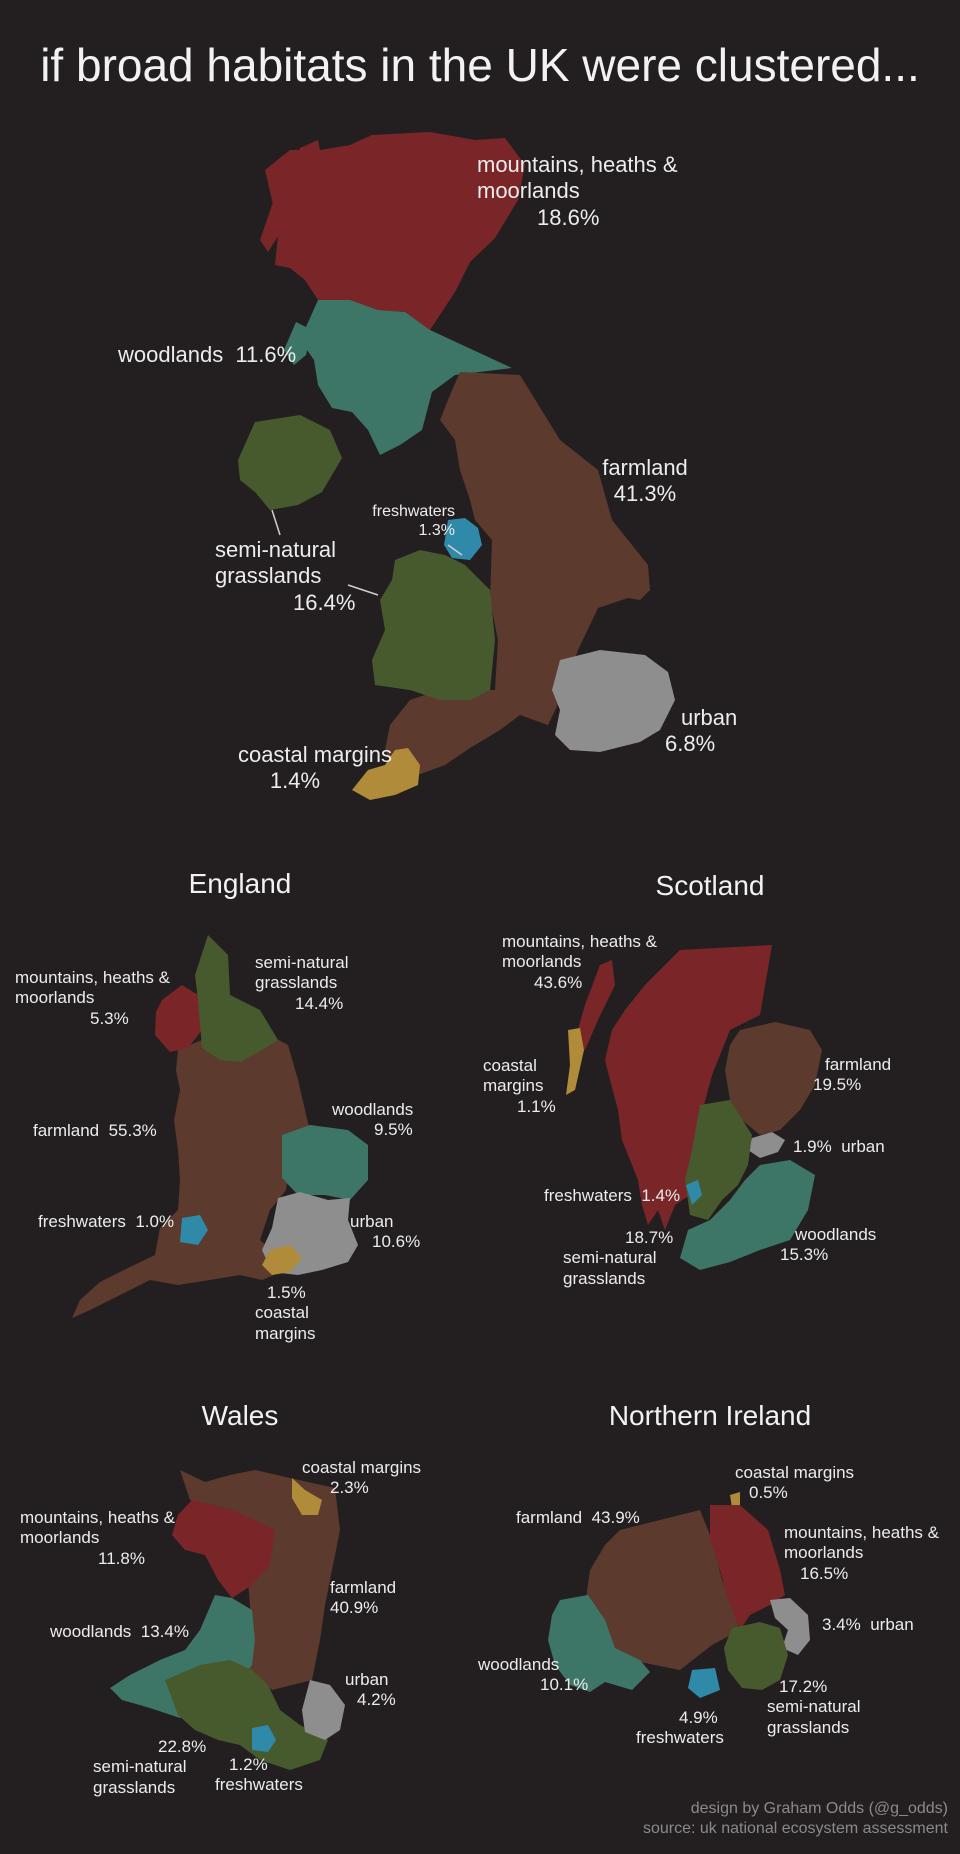  I want to click on ni-urban-pct: 3.4%, so click(841, 1624).